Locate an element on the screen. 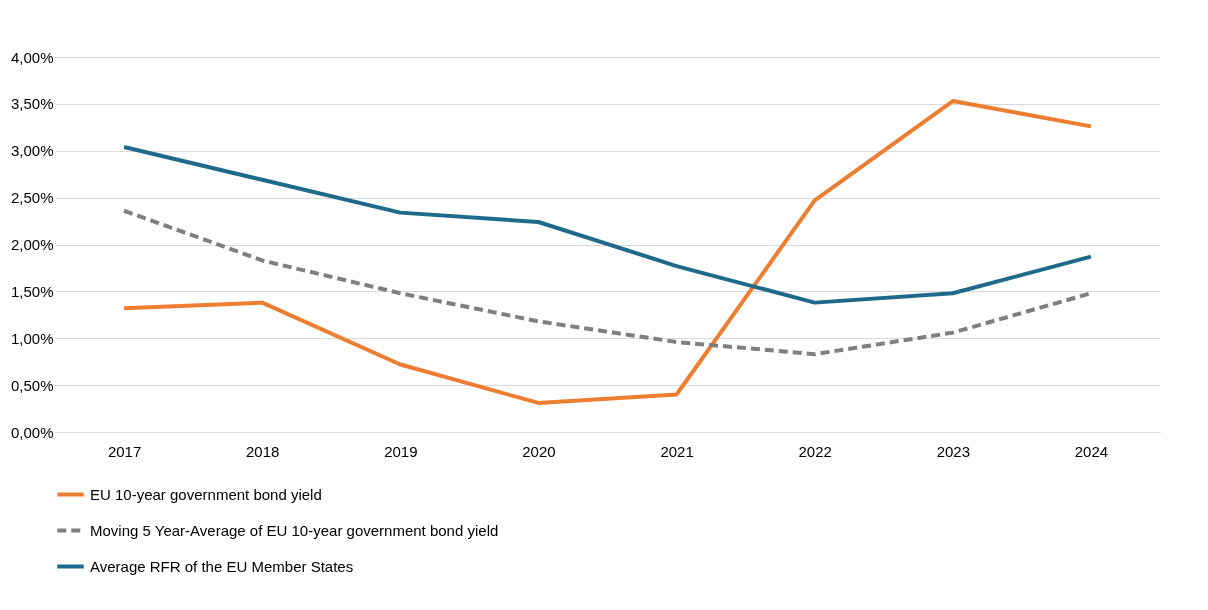 This screenshot has height=610, width=1208. x-tick-label: 2020 is located at coordinates (539, 451).